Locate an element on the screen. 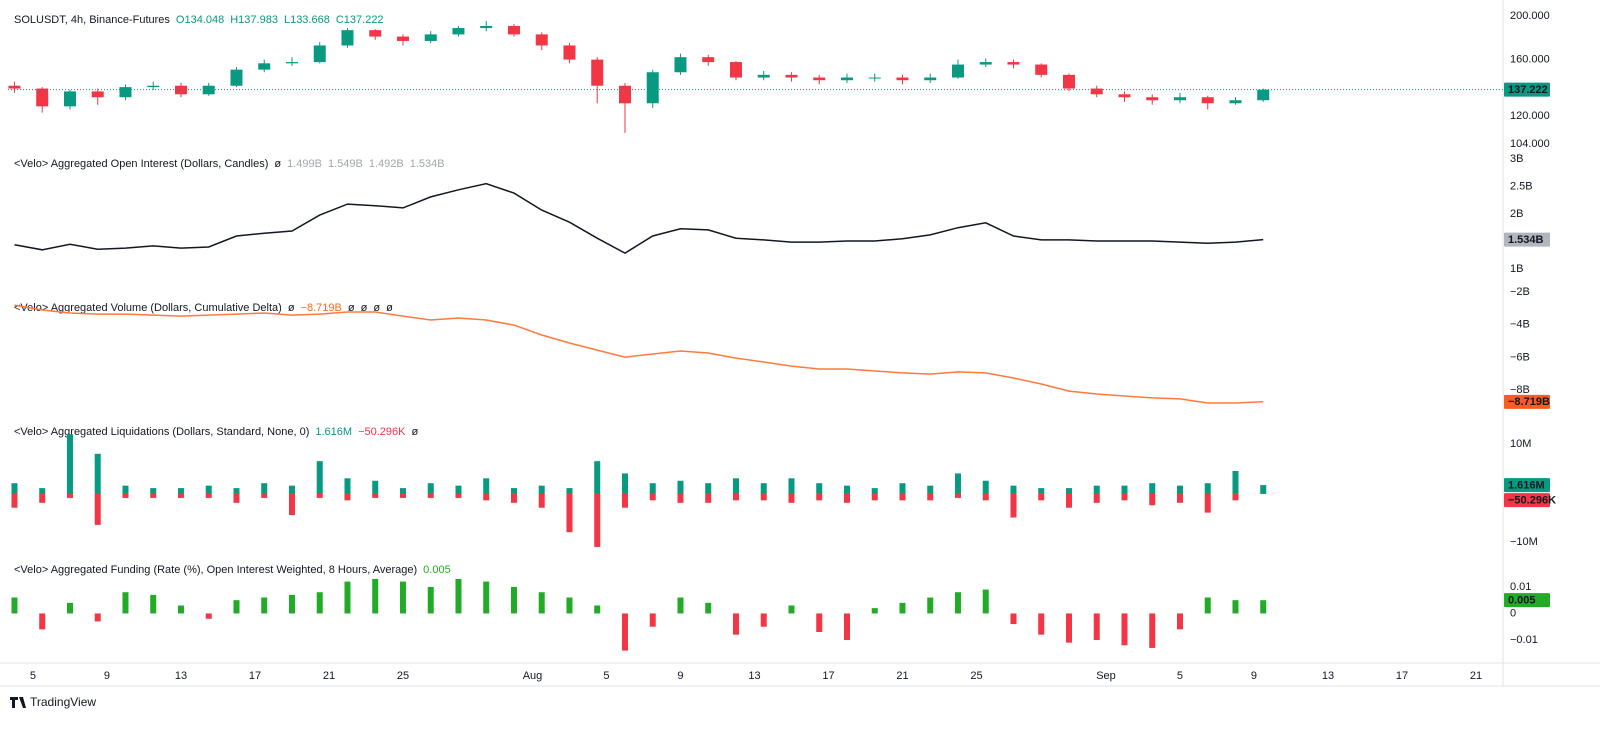 The height and width of the screenshot is (732, 1600). legend-value: −50.296K is located at coordinates (382, 432).